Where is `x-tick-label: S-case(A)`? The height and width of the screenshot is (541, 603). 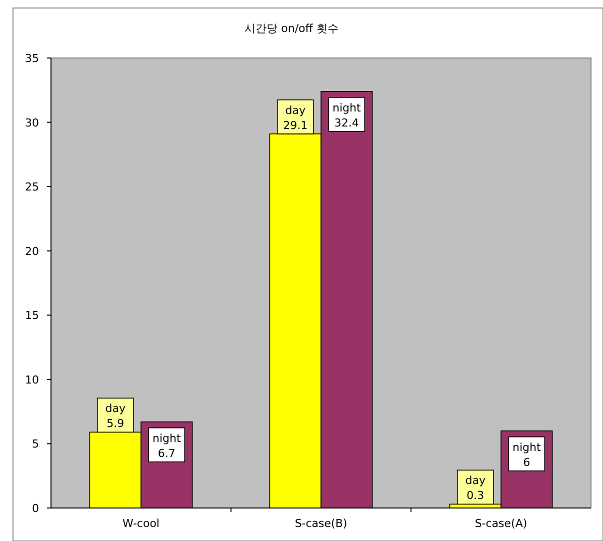 x-tick-label: S-case(A) is located at coordinates (501, 523).